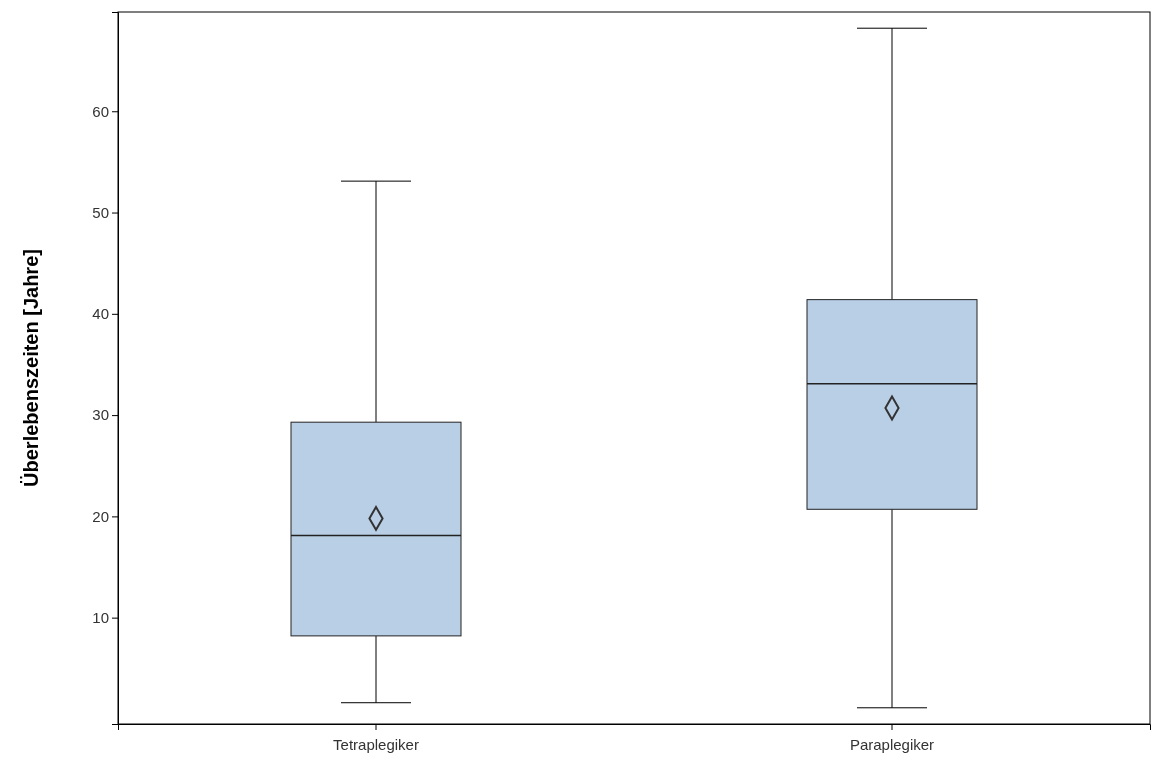 The width and height of the screenshot is (1158, 769). What do you see at coordinates (100, 212) in the screenshot?
I see `y-tick-label: 50` at bounding box center [100, 212].